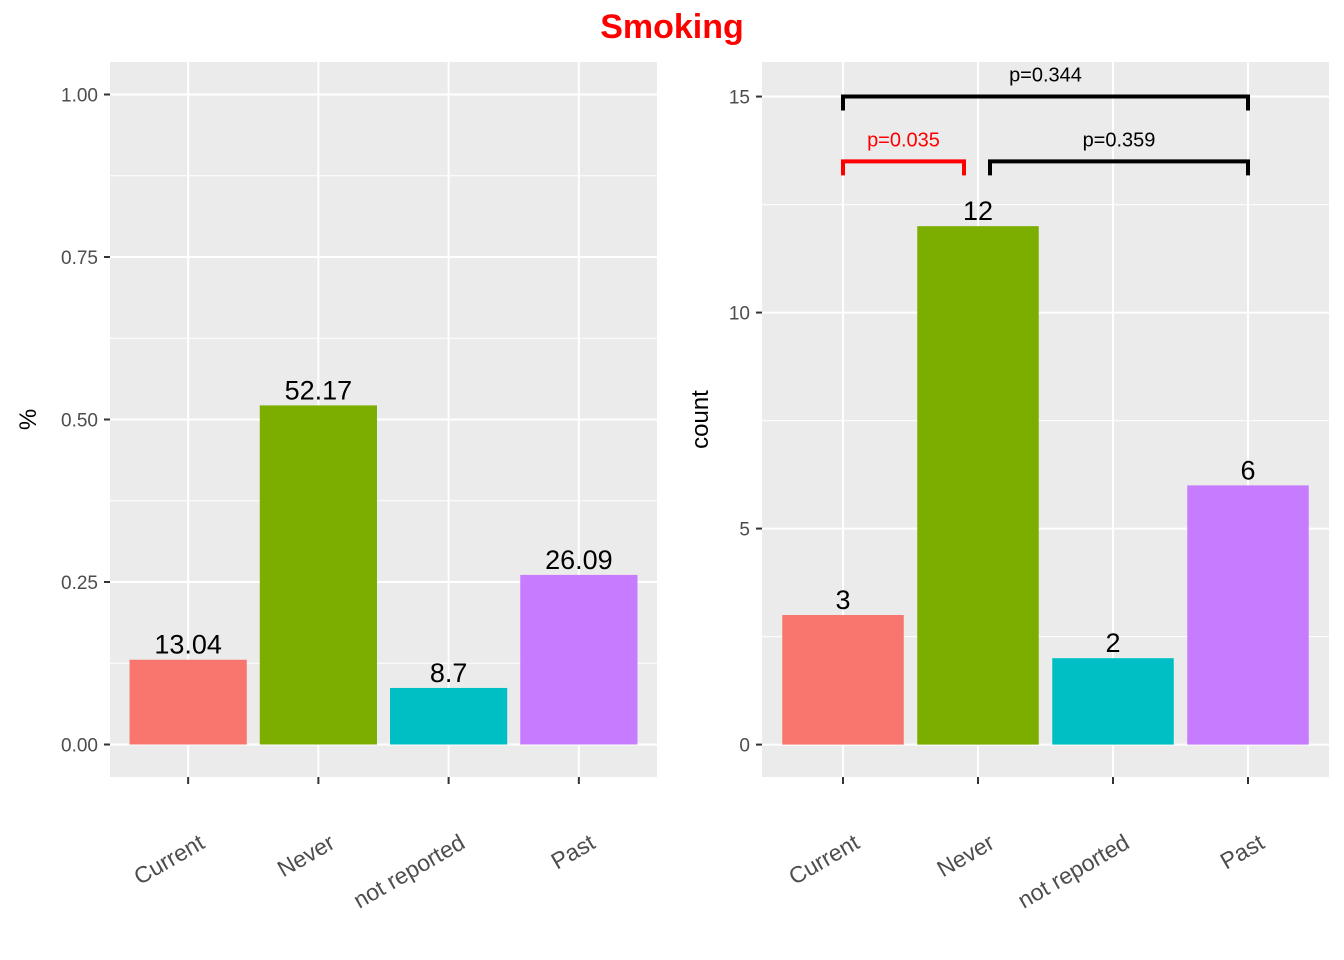 The image size is (1344, 960). I want to click on p-value-label: p=0.359, so click(1119, 140).